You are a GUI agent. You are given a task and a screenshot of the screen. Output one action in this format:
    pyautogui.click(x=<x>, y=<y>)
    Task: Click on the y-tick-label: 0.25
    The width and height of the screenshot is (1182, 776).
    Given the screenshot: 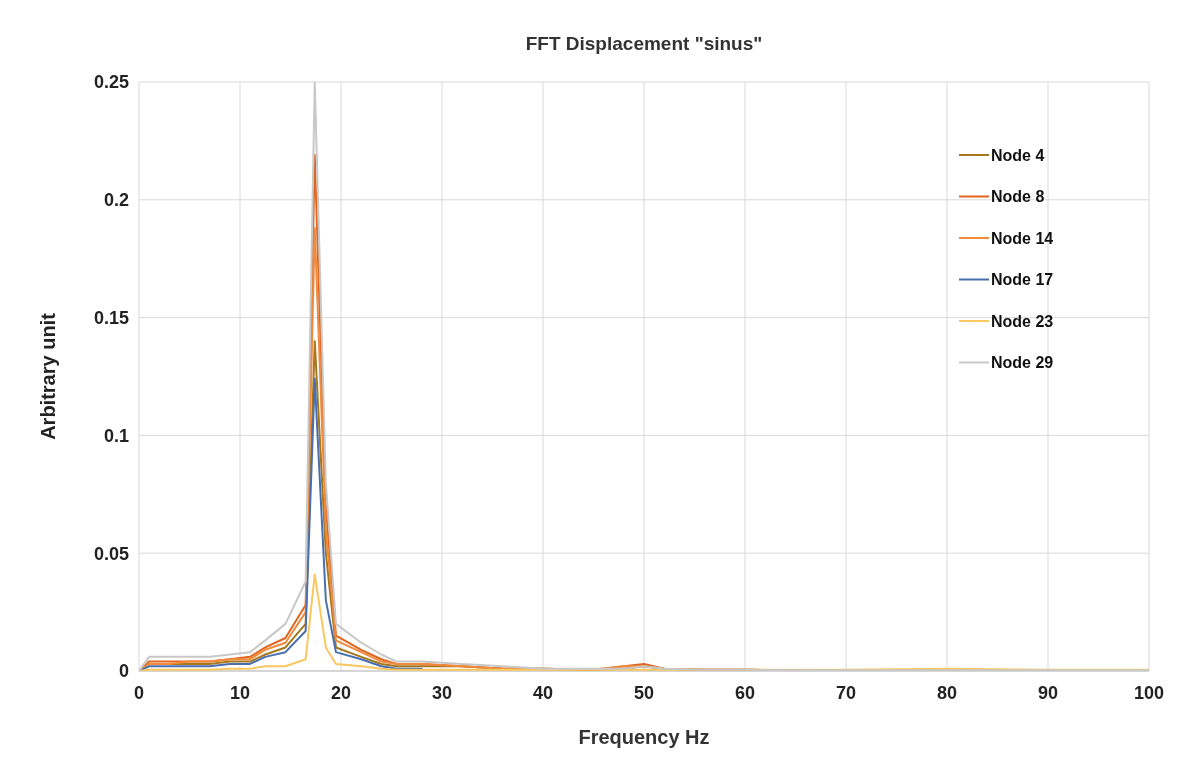 What is the action you would take?
    pyautogui.click(x=111, y=82)
    